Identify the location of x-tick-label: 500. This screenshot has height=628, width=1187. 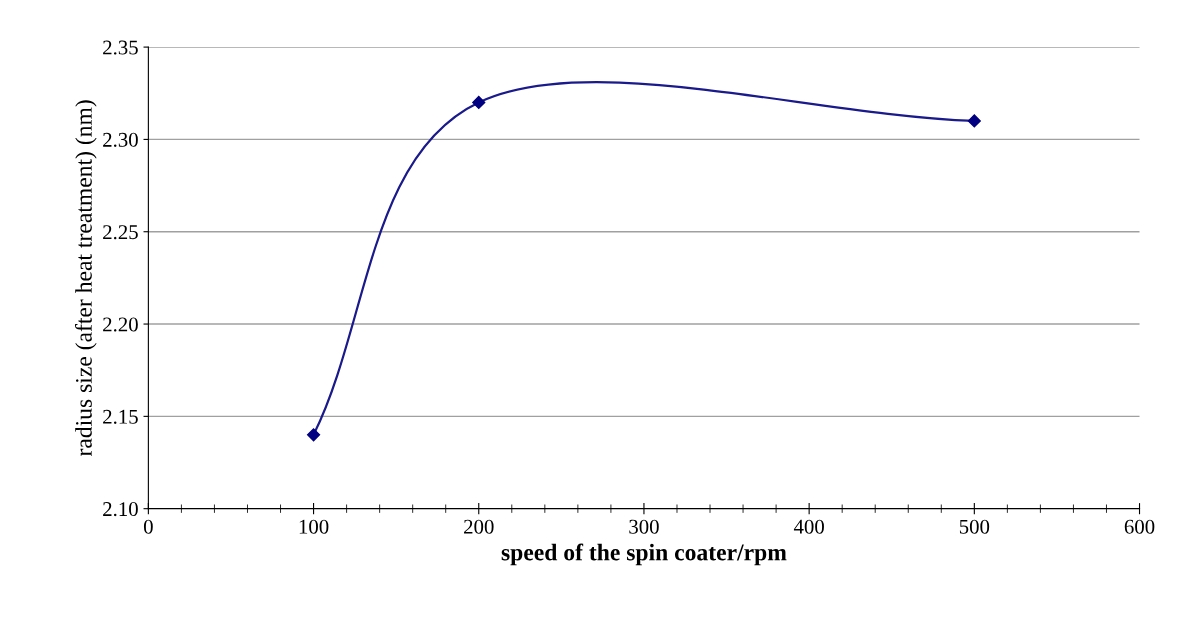
(974, 526).